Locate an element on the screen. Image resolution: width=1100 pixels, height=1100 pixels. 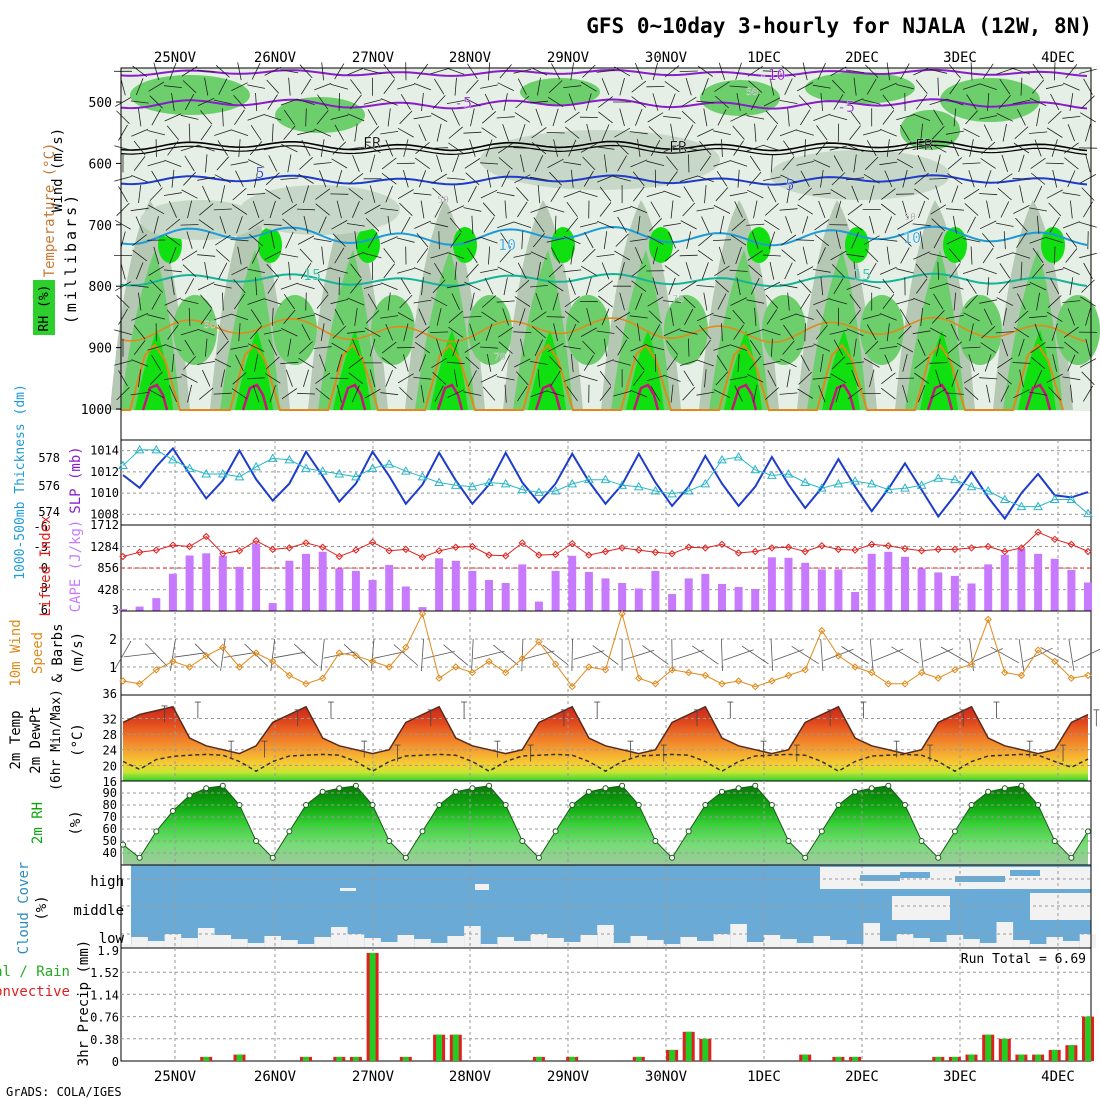
thickness-tick-label: 578 is located at coordinates (49, 458).